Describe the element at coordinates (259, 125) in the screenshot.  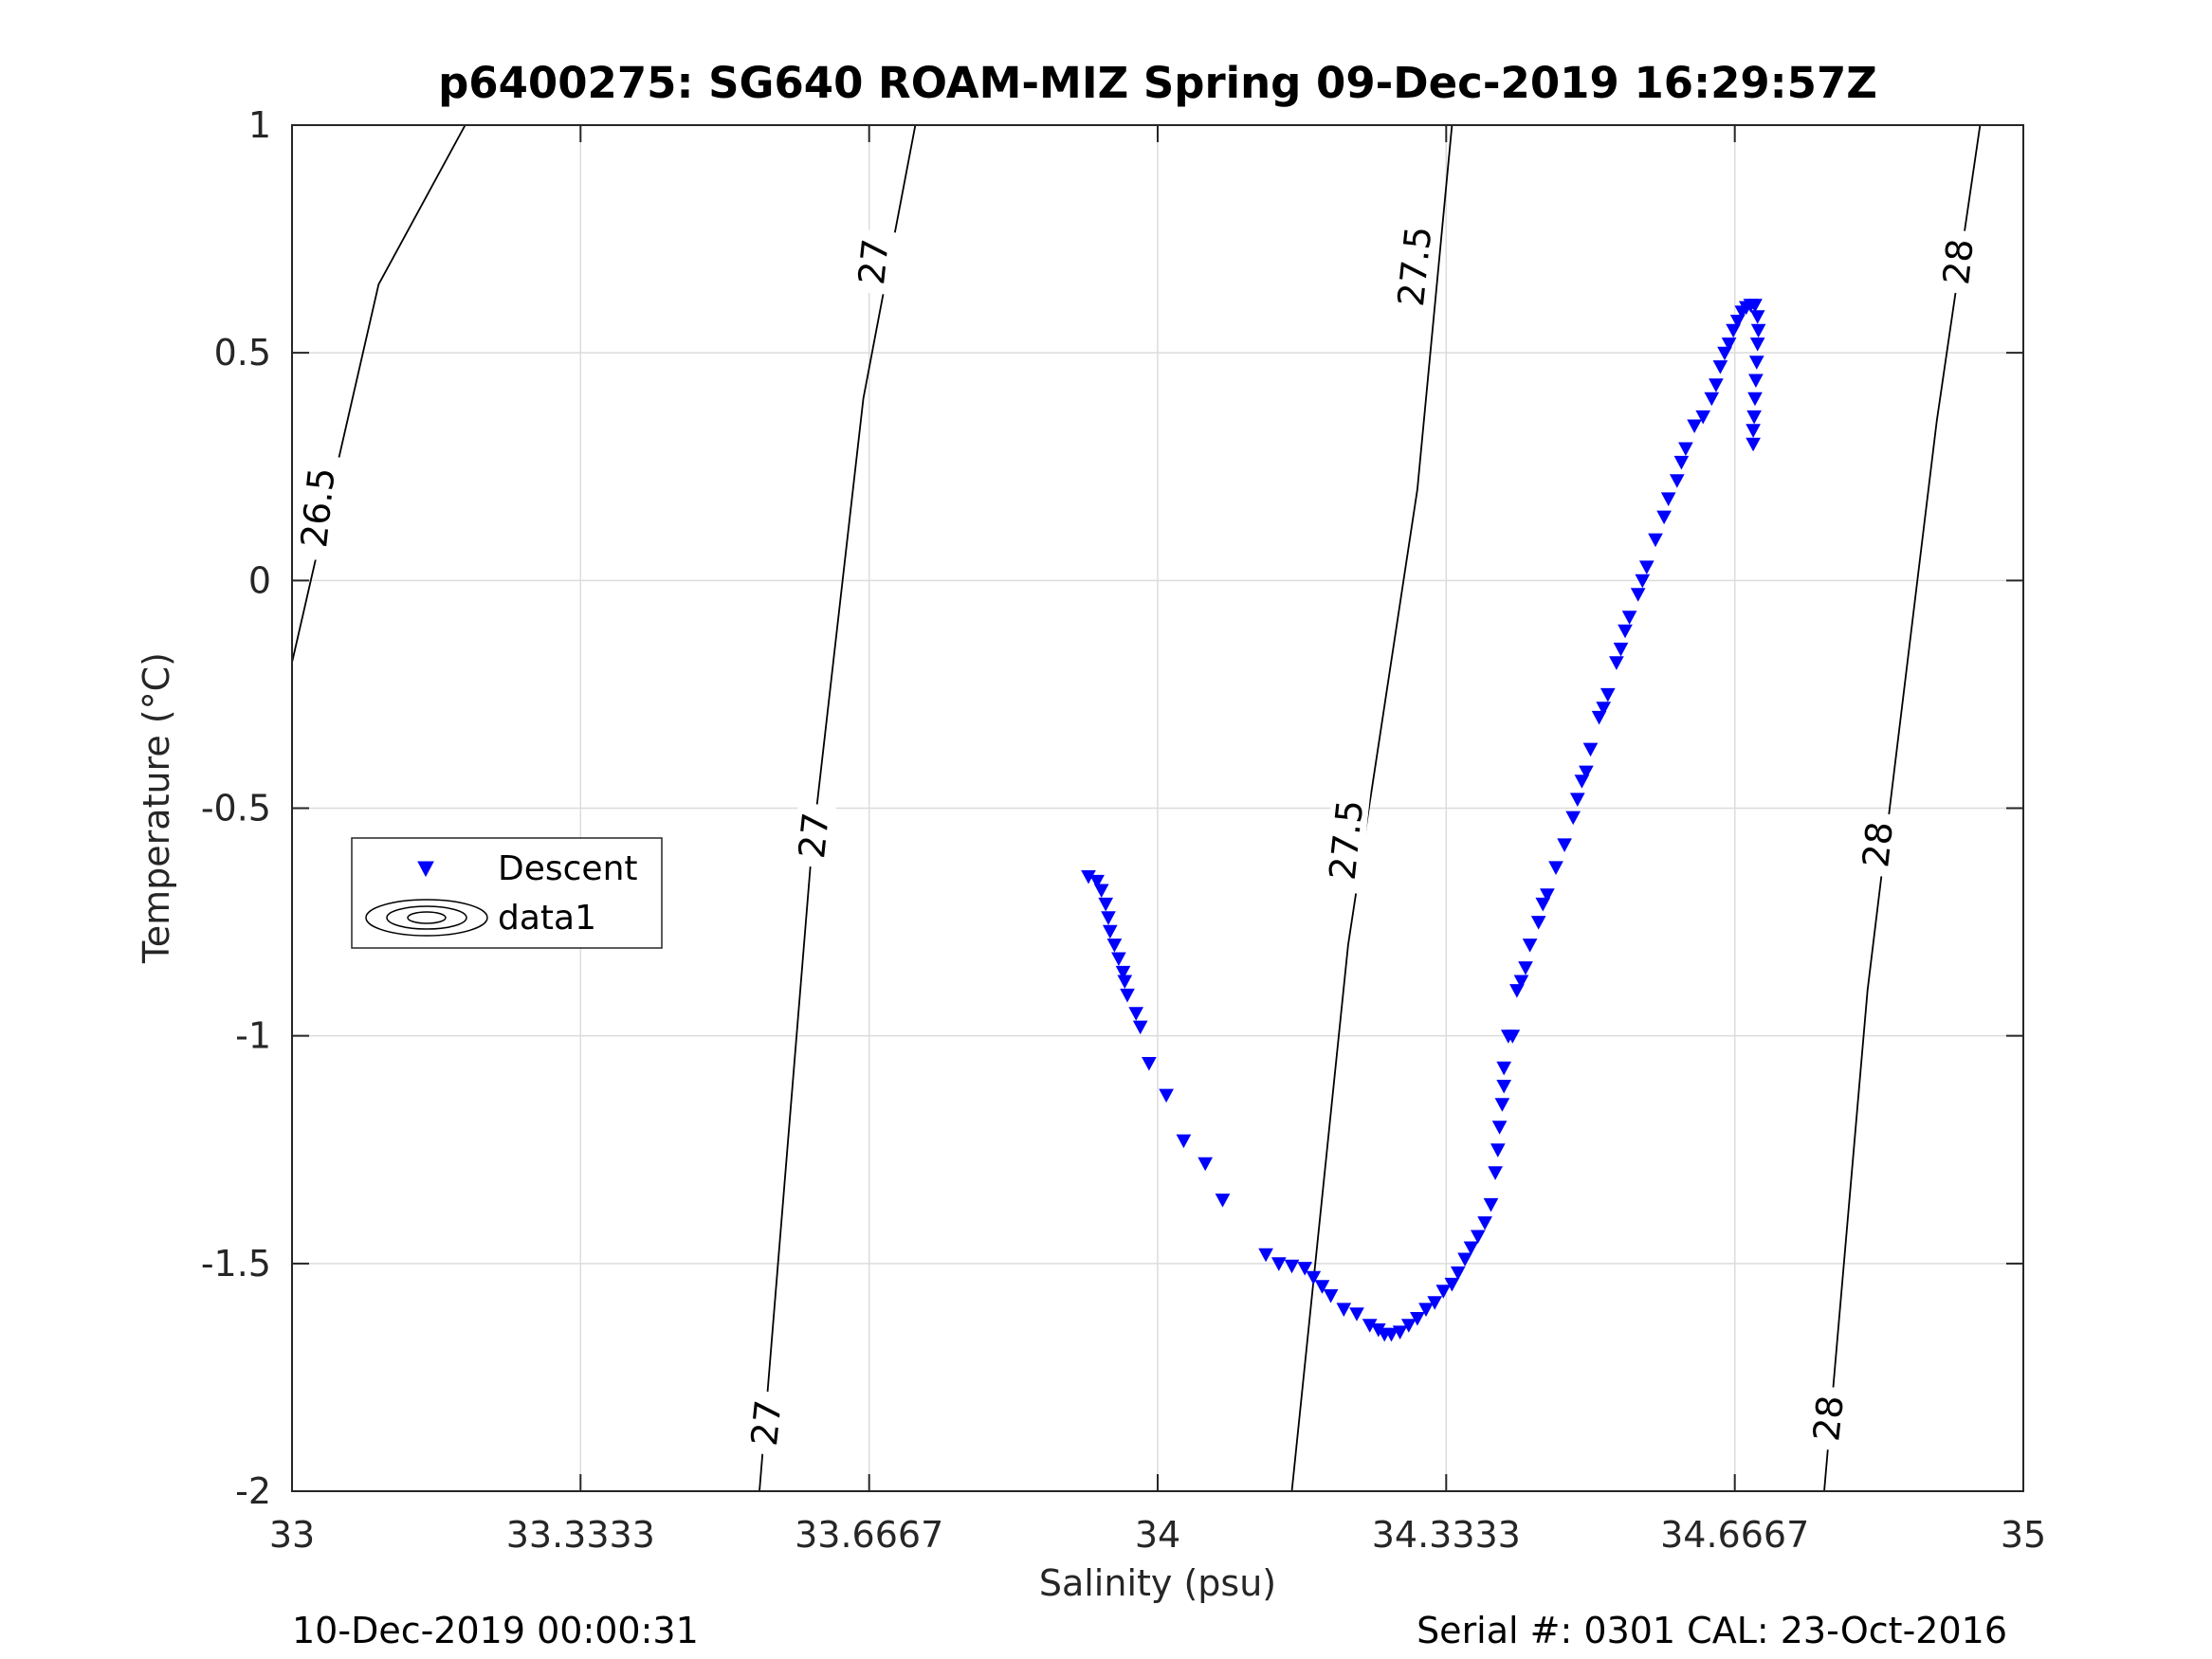
I see `y-tick-label: 1` at that location.